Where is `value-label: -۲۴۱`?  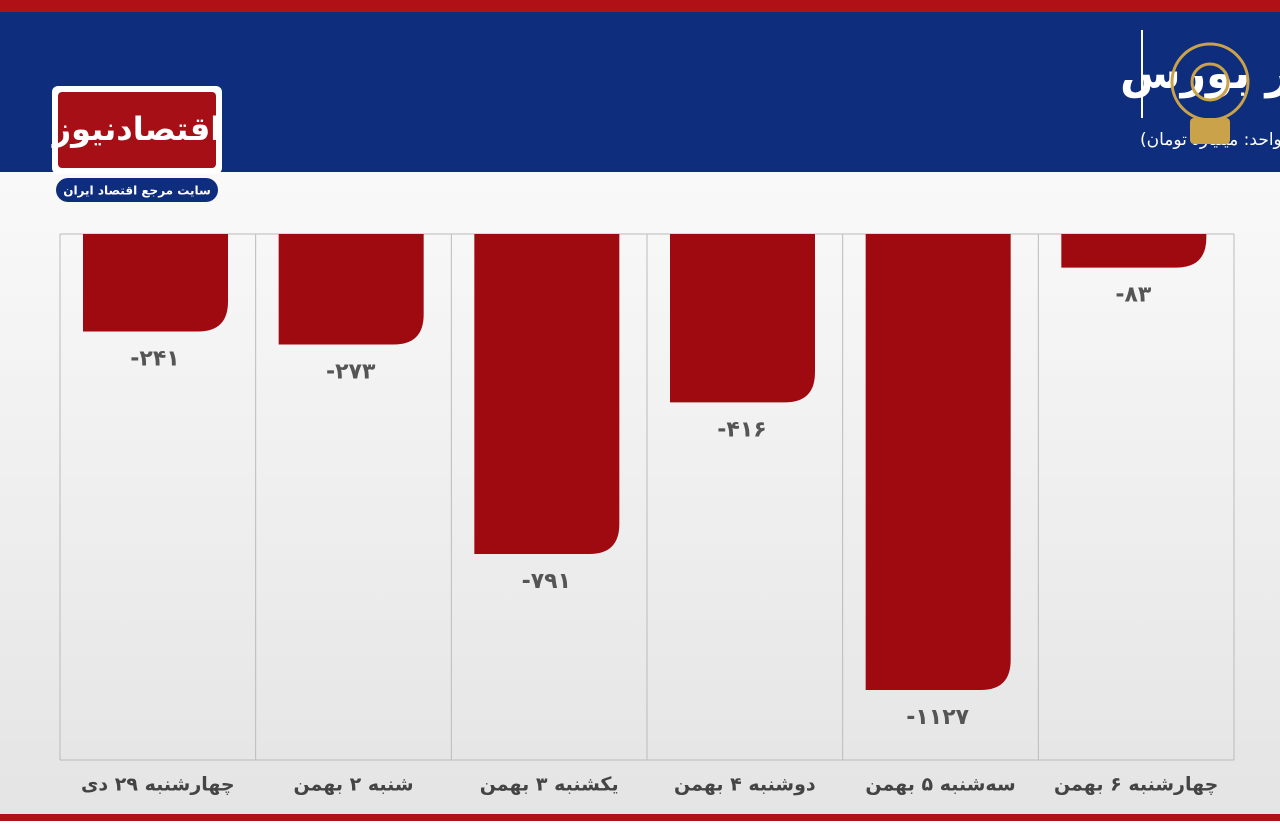
value-label: -۲۴۱ is located at coordinates (154, 359).